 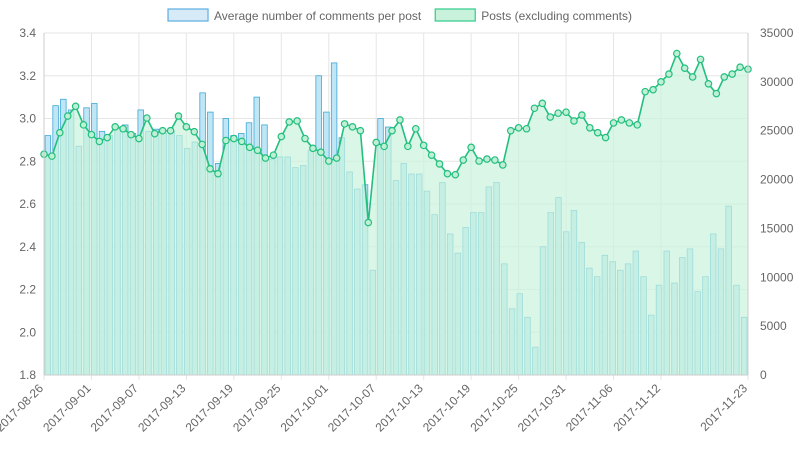 I want to click on y-left-tick-label: 1.8, so click(x=27, y=375).